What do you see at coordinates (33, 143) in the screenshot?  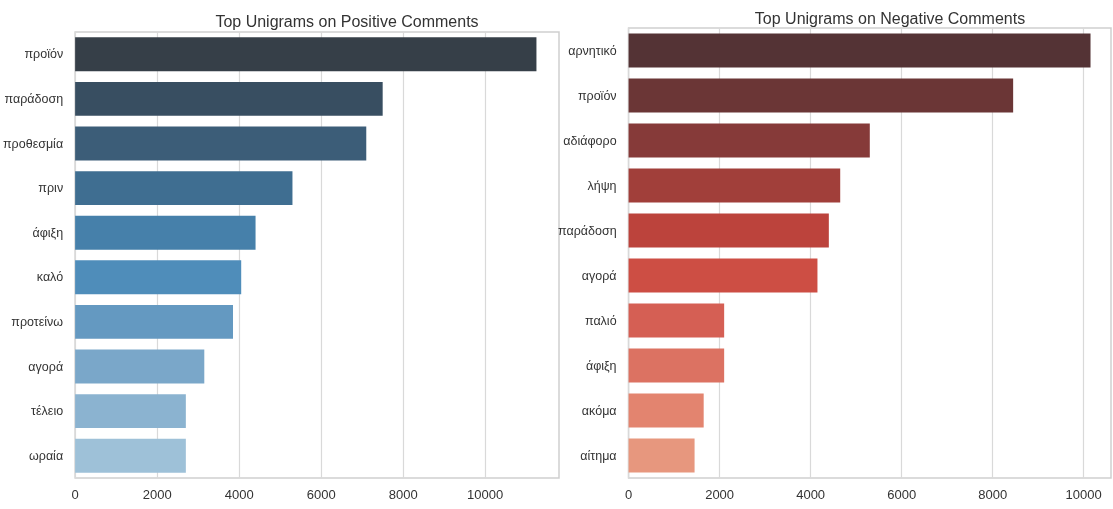 I see `y-tick-label: προθεσμία` at bounding box center [33, 143].